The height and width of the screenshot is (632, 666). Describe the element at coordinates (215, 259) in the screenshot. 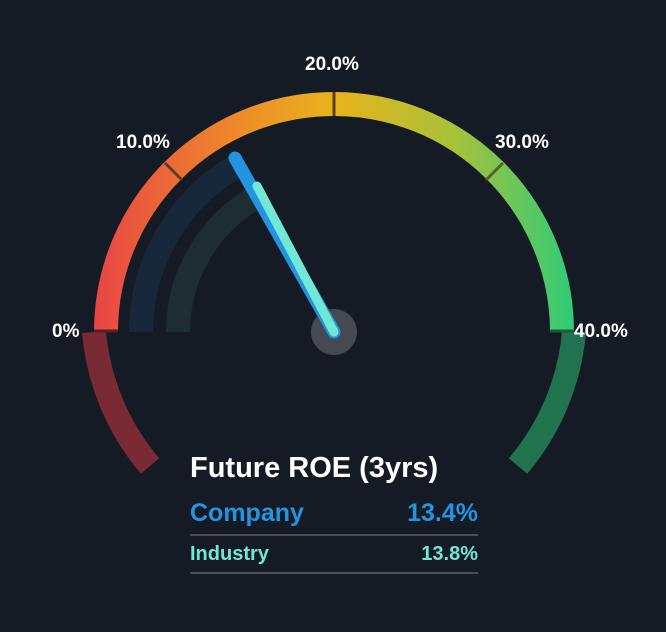

I see `industry-track` at that location.